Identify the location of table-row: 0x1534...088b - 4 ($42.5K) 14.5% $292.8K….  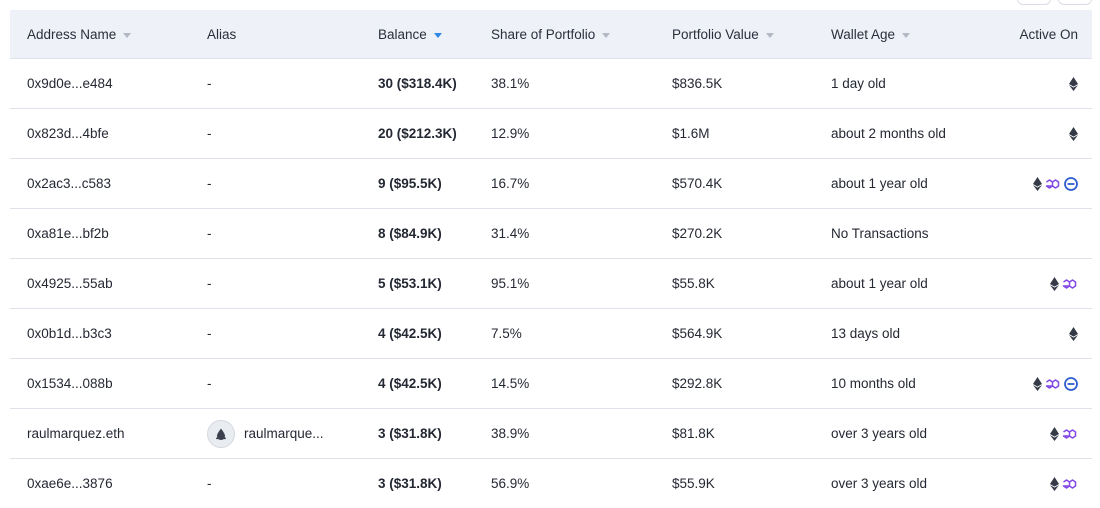
(551, 384).